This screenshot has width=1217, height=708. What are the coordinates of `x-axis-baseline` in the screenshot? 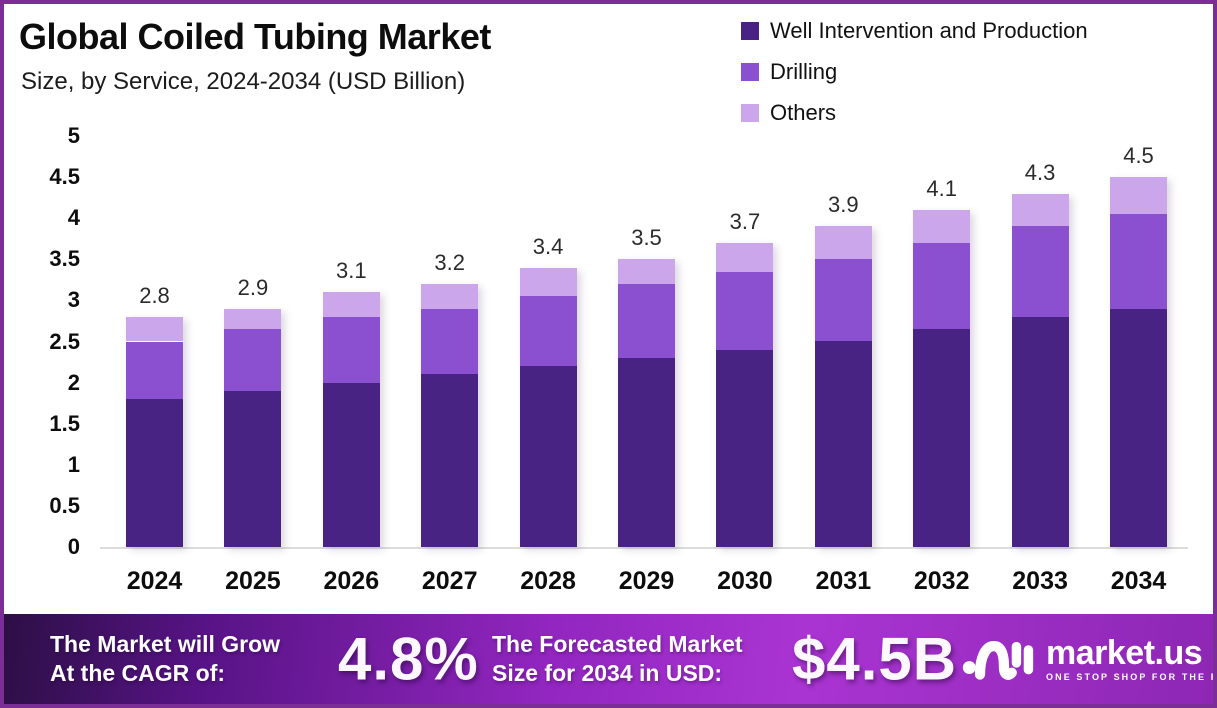 It's located at (644, 548).